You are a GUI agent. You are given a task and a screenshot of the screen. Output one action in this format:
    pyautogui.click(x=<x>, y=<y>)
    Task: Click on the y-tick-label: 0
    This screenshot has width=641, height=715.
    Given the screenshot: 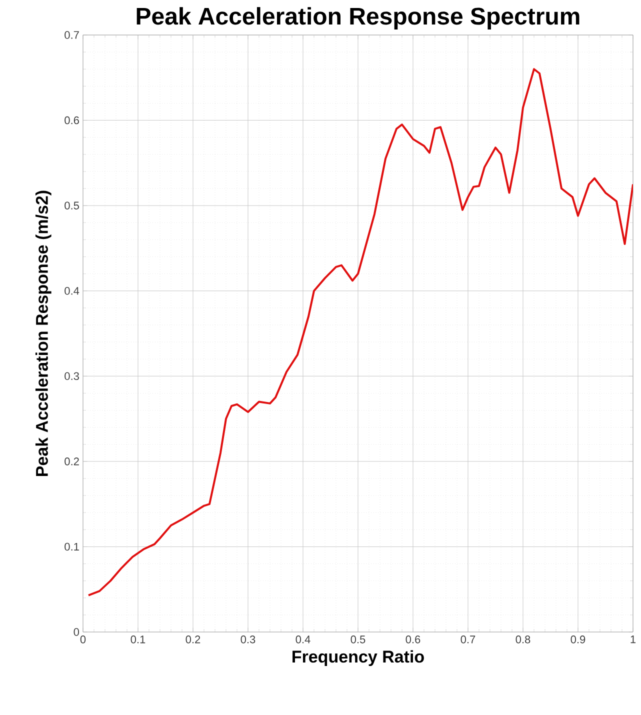 What is the action you would take?
    pyautogui.click(x=77, y=632)
    